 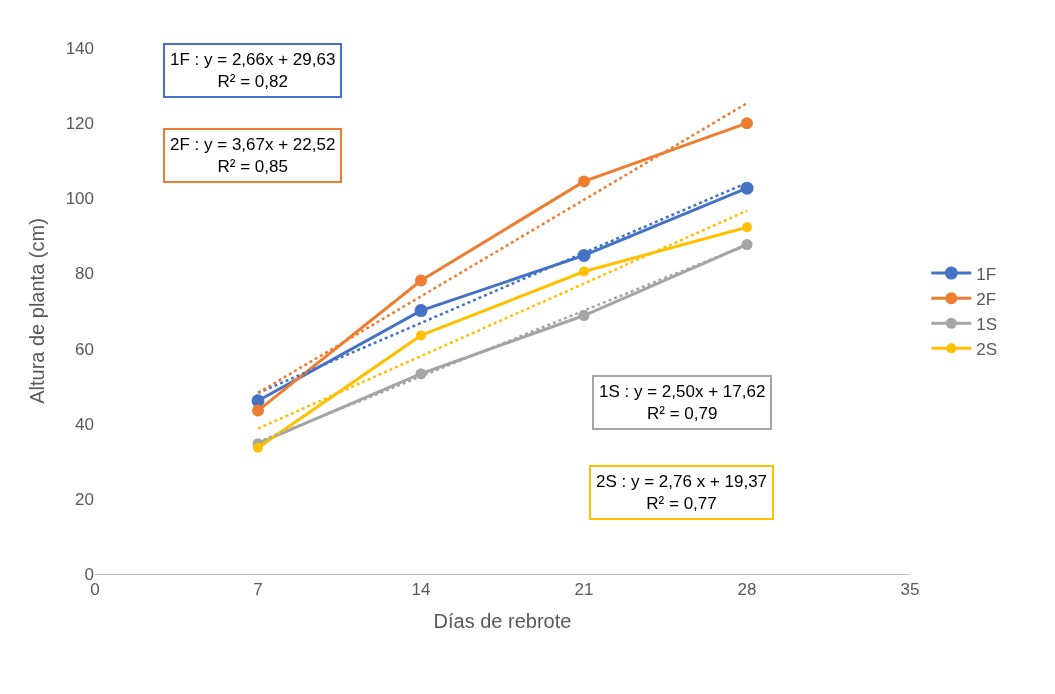 I want to click on legend-label: 1F, so click(x=986, y=274).